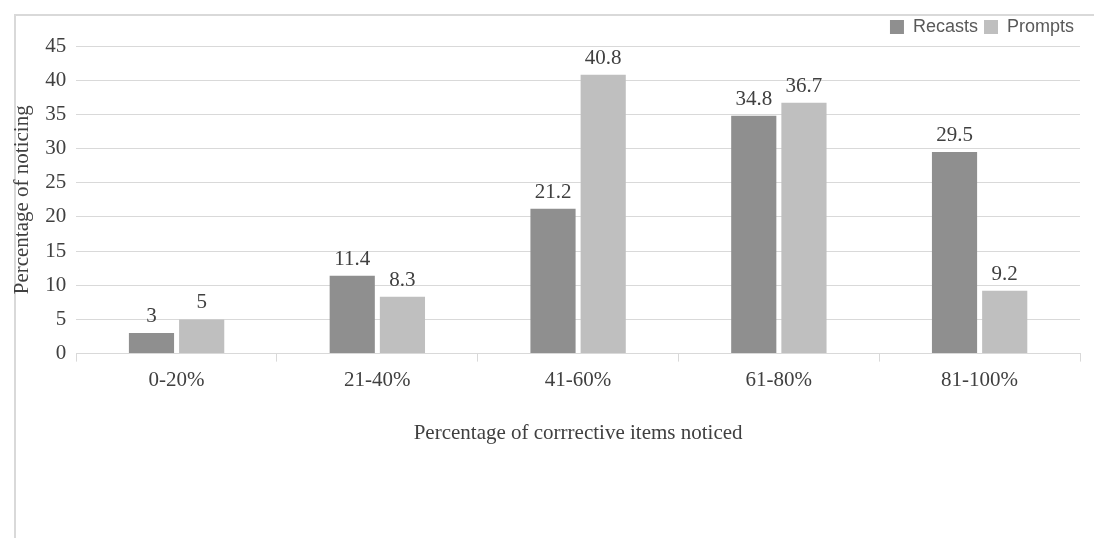  Describe the element at coordinates (352, 257) in the screenshot. I see `data-label: 11.4` at that location.